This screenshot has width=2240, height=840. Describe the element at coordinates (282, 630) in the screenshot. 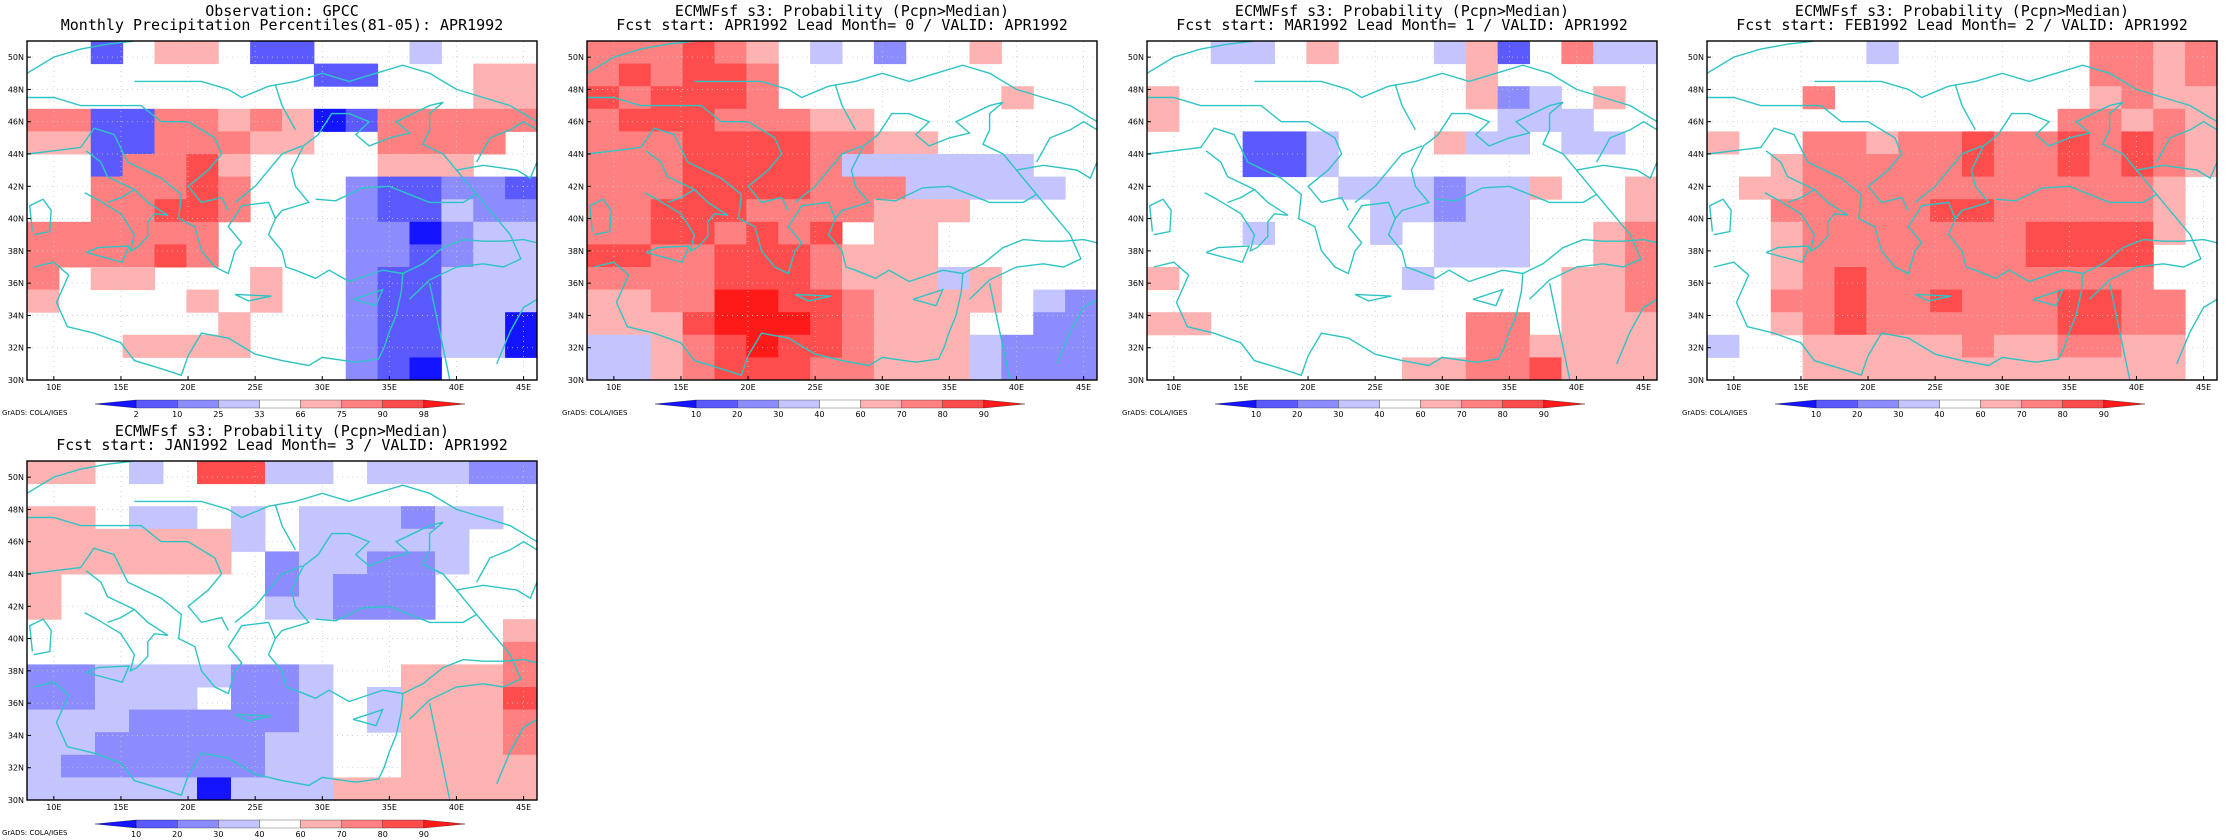

I see `map-frame` at that location.